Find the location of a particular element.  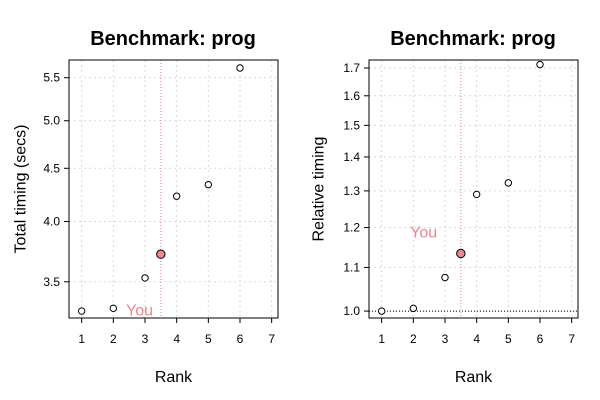

y-tick-label: 5.5 is located at coordinates (51, 78).